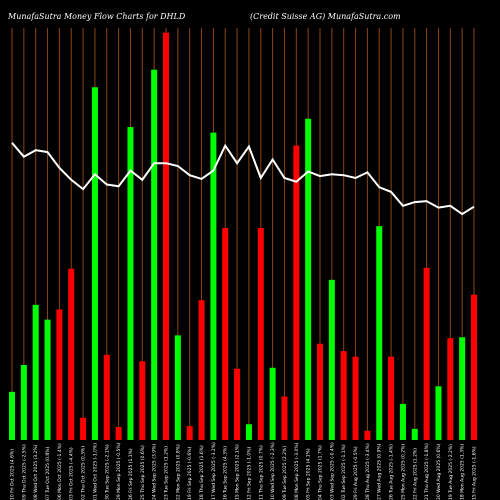  Describe the element at coordinates (309, 474) in the screenshot. I see `x-tick-label: 05 Fri Sep 2025 (4.1%)` at that location.